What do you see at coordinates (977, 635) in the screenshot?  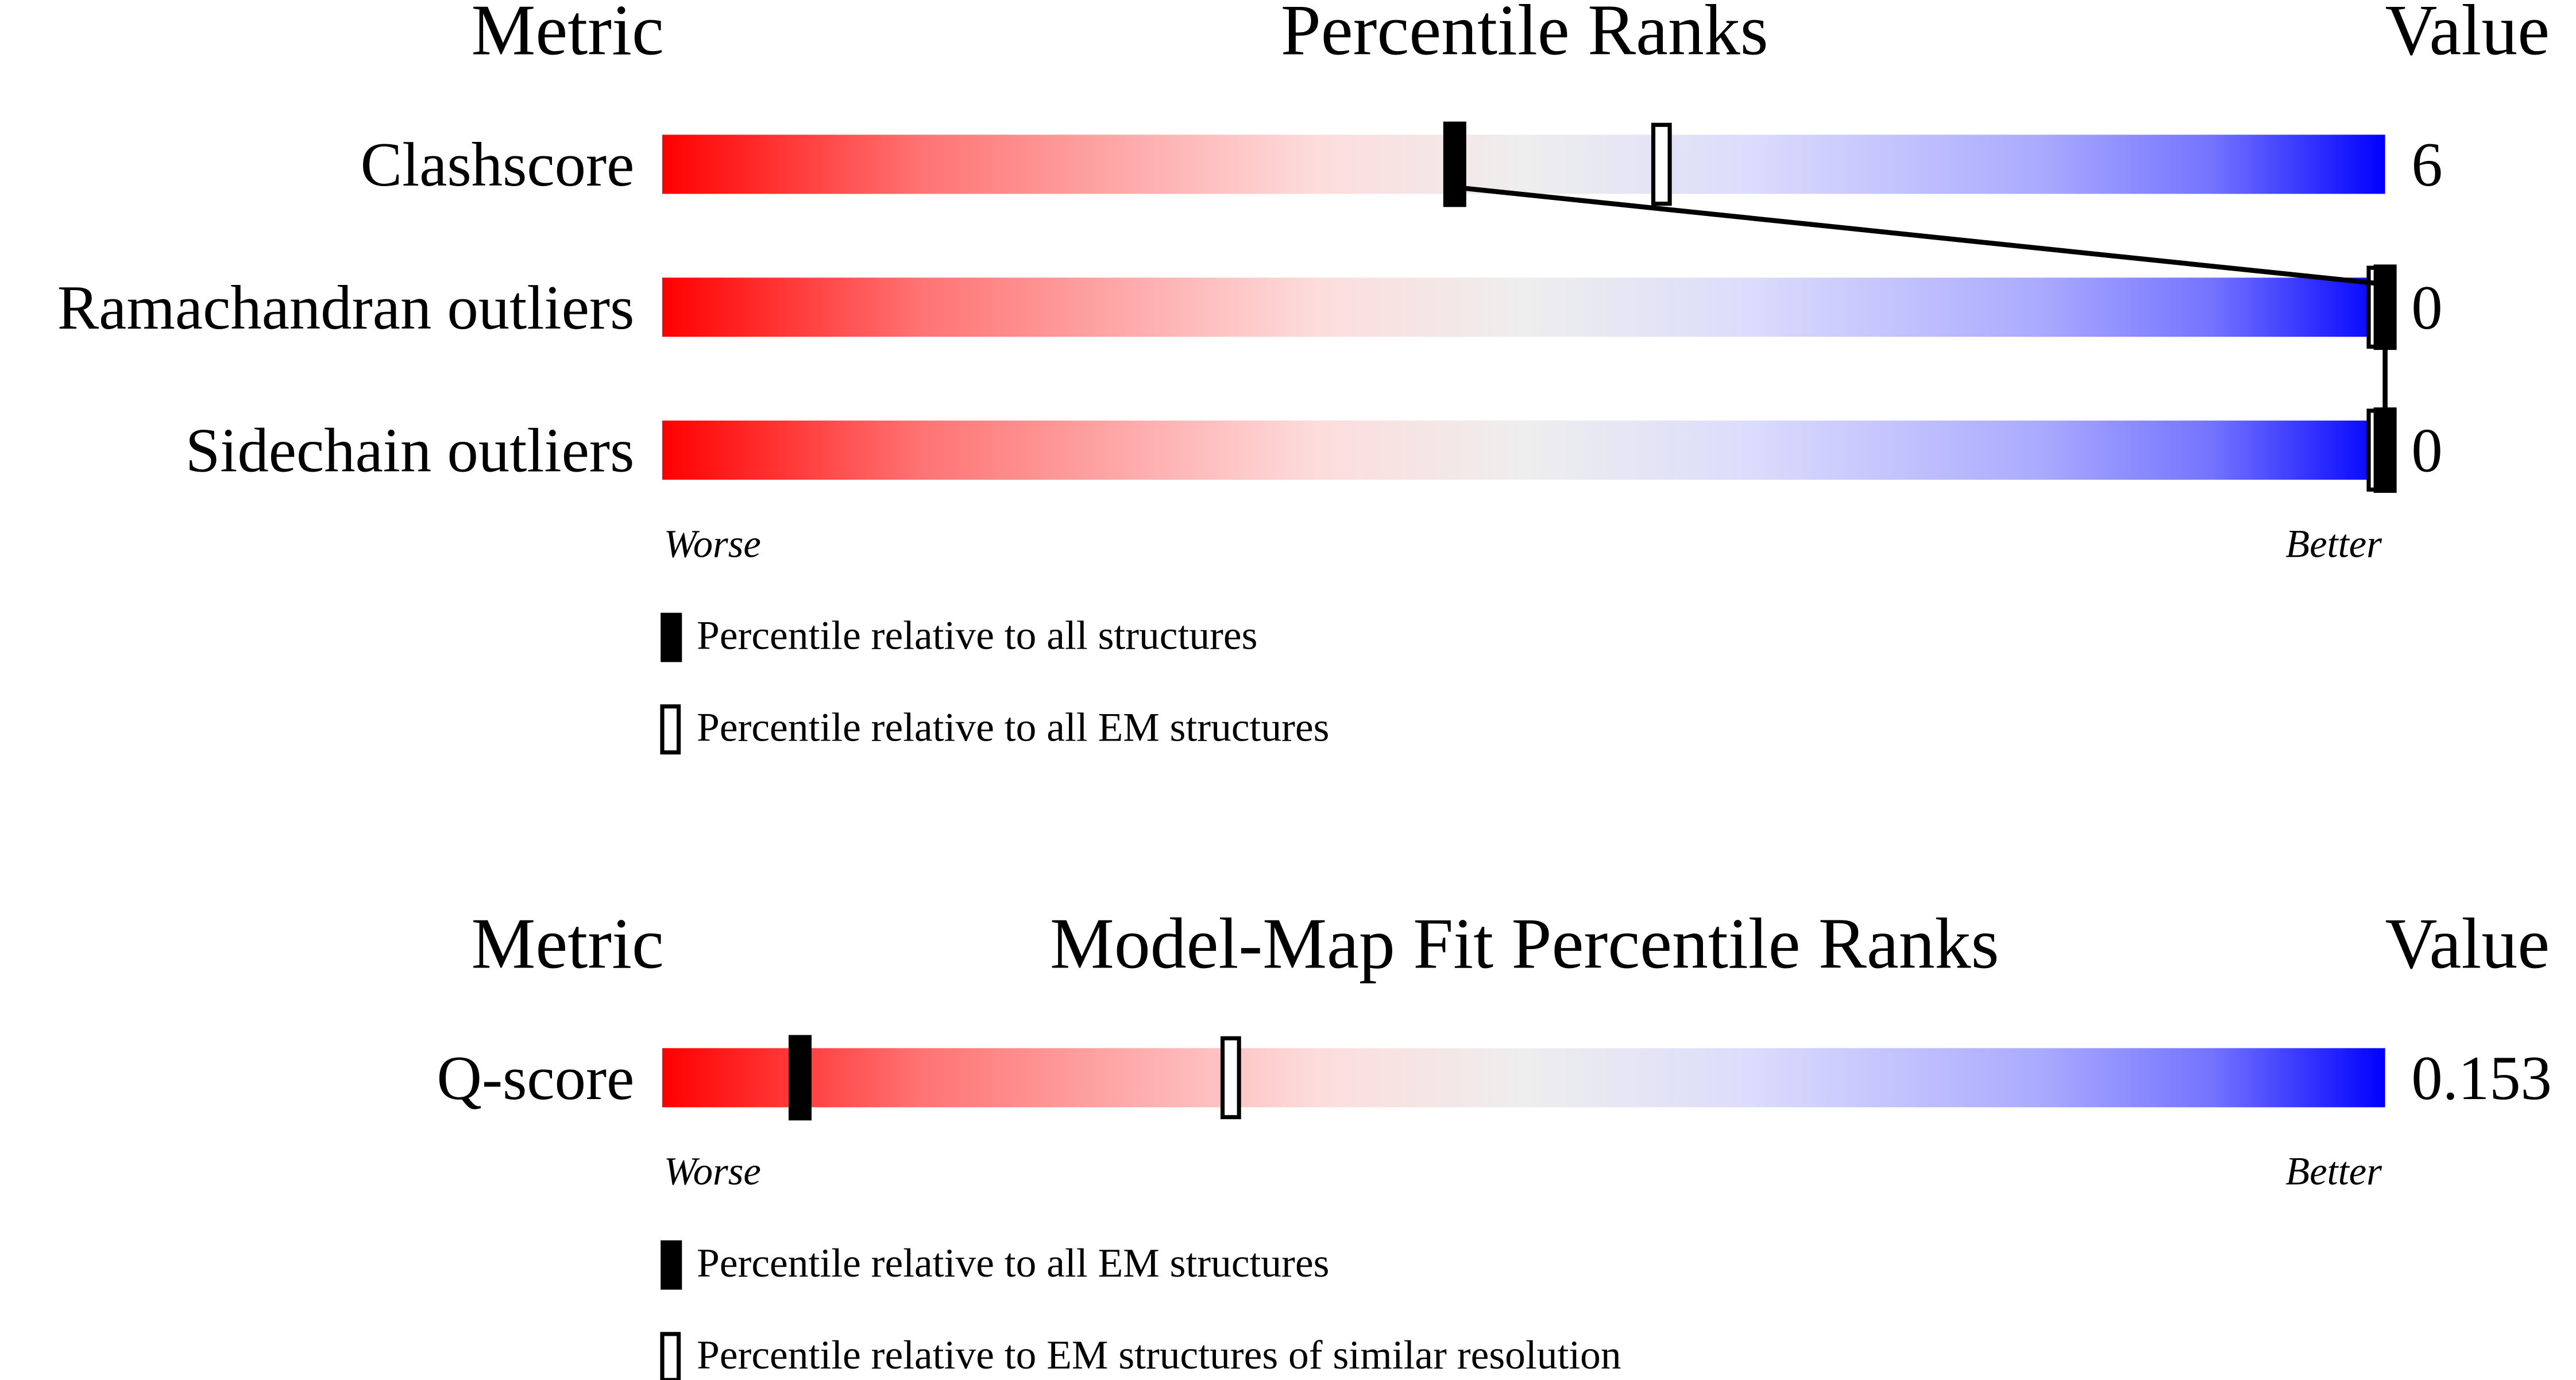 I see `legend-label: Percentile relative to all structures` at bounding box center [977, 635].